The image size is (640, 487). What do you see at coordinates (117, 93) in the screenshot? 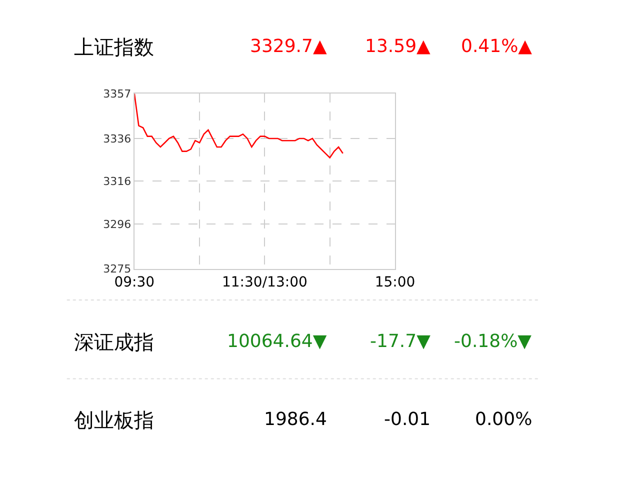
I see `y-tick-label: 3357` at bounding box center [117, 93].